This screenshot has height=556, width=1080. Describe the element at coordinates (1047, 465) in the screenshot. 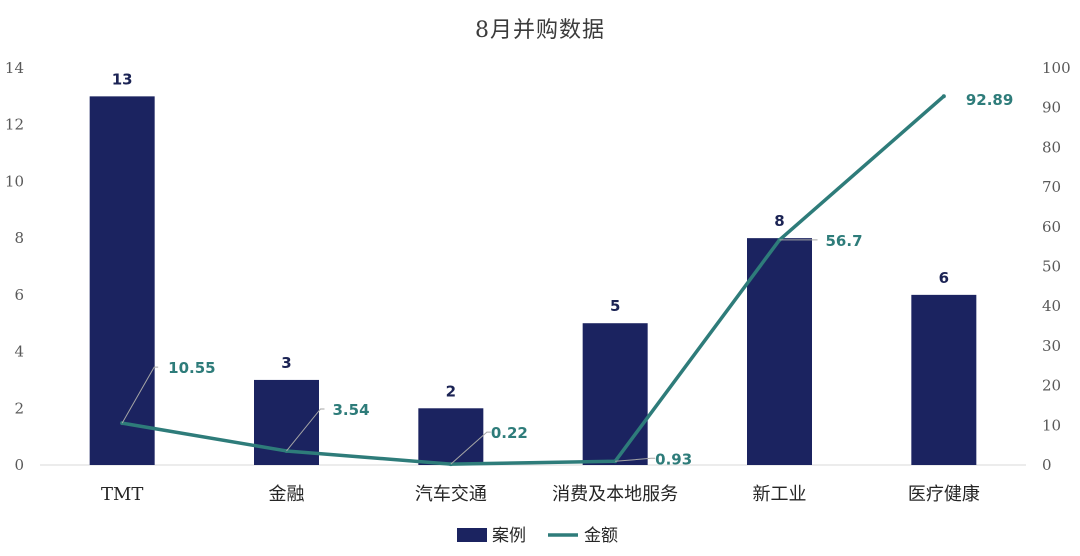

I see `y-right-tick-label: 0` at that location.